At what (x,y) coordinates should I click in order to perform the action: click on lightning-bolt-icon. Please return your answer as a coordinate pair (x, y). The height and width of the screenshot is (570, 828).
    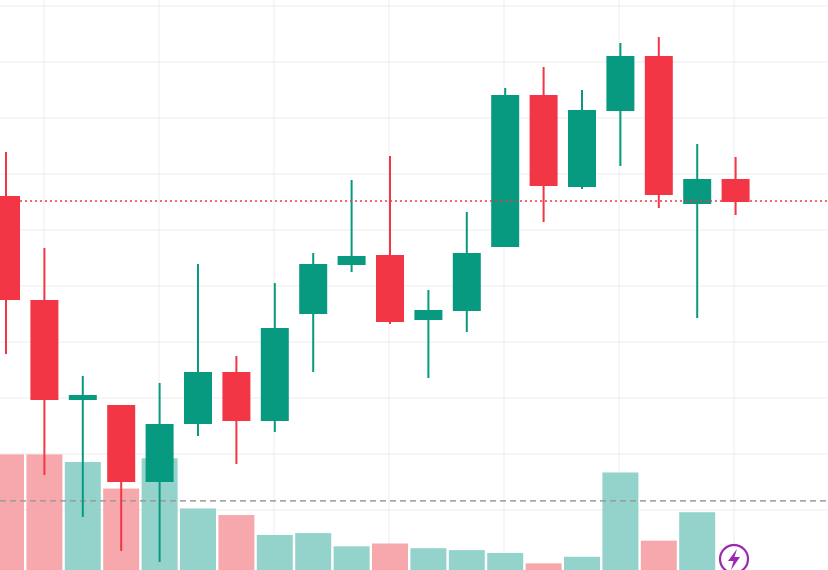
    Looking at the image, I should click on (734, 556).